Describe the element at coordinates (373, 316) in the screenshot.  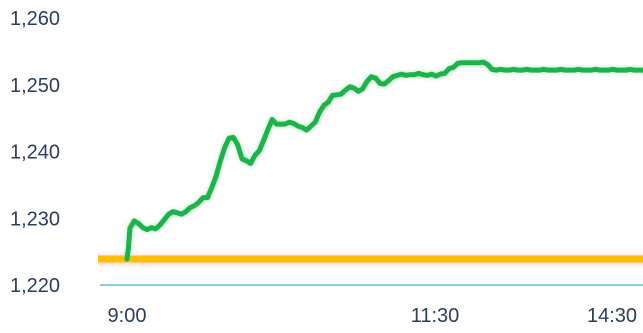
I see `x-axis-tick-labels: 9:00 11:30 14:30` at that location.